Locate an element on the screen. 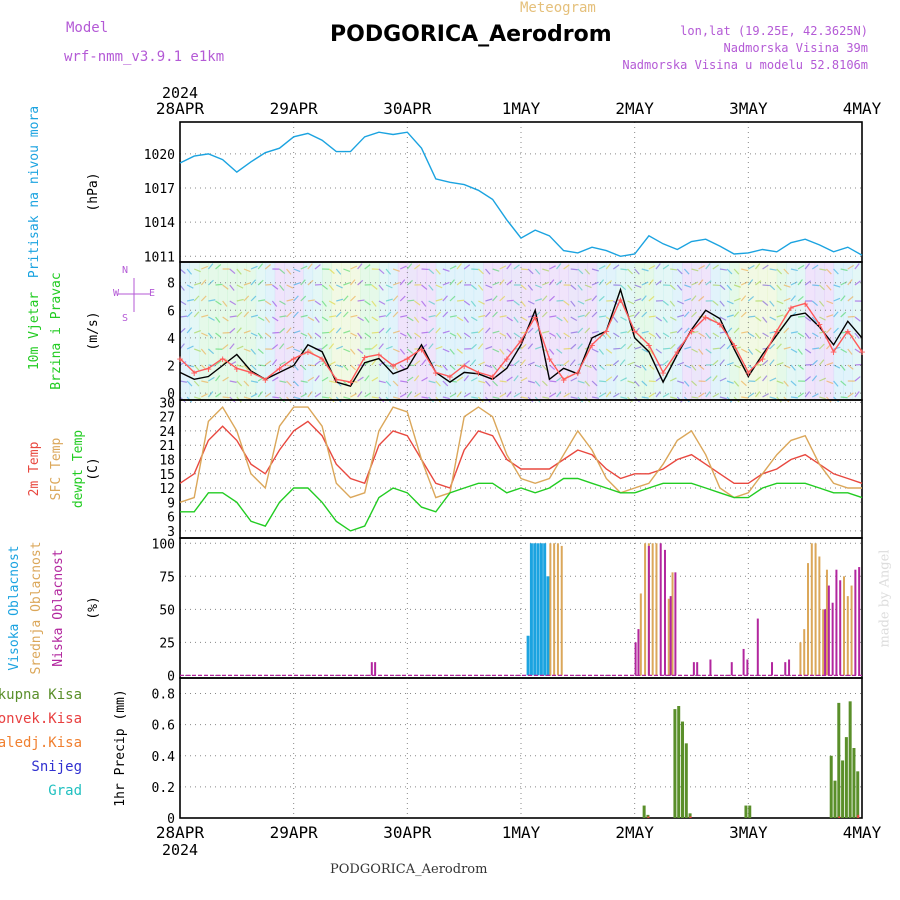 This screenshot has height=900, width=900. y-tick-label: 8 is located at coordinates (171, 284).